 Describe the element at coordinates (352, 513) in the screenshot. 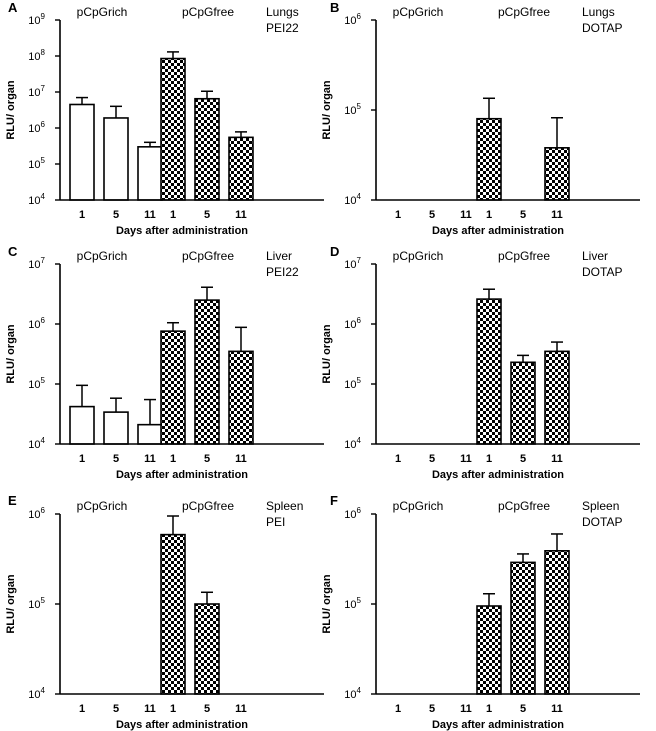

I see `panel-f-y-tick-label: 10⁶` at that location.